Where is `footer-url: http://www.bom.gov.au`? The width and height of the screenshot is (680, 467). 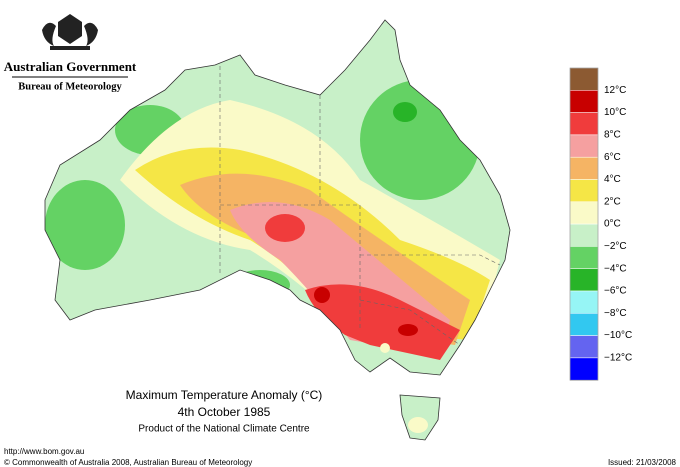
footer-url: http://www.bom.gov.au is located at coordinates (44, 451).